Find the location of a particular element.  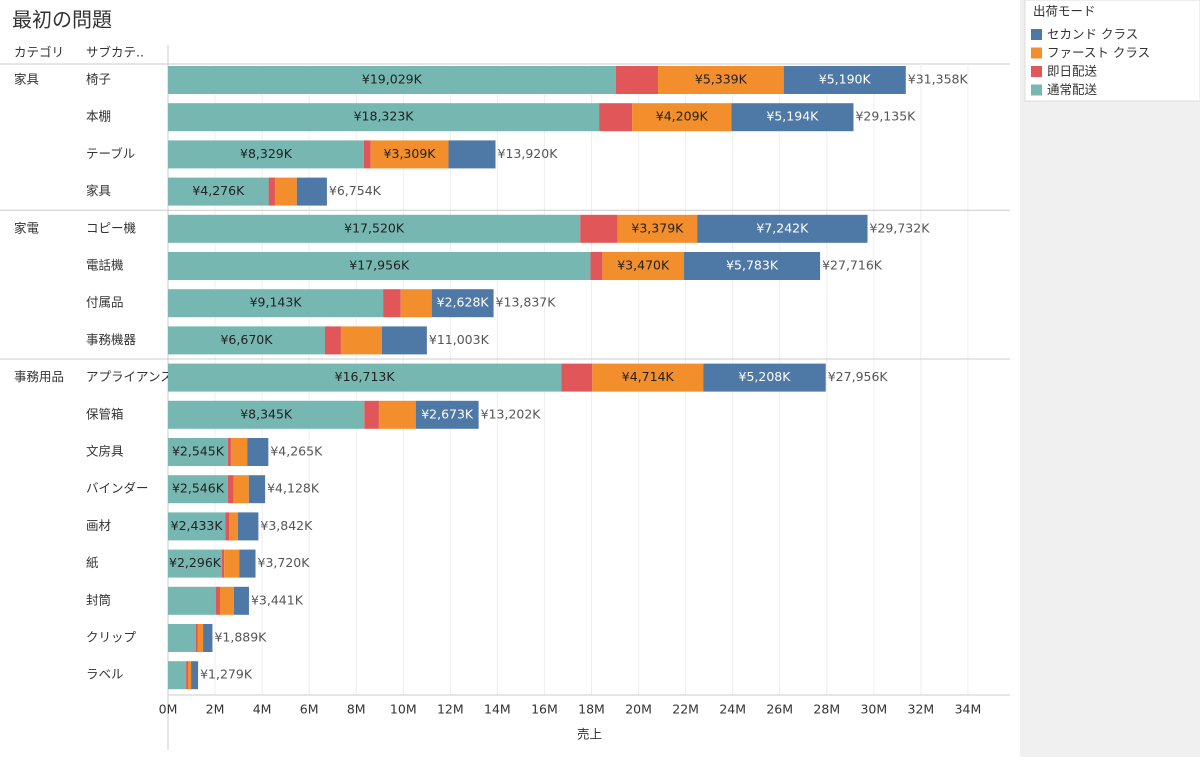

data-label: ¥8,345K is located at coordinates (266, 413).